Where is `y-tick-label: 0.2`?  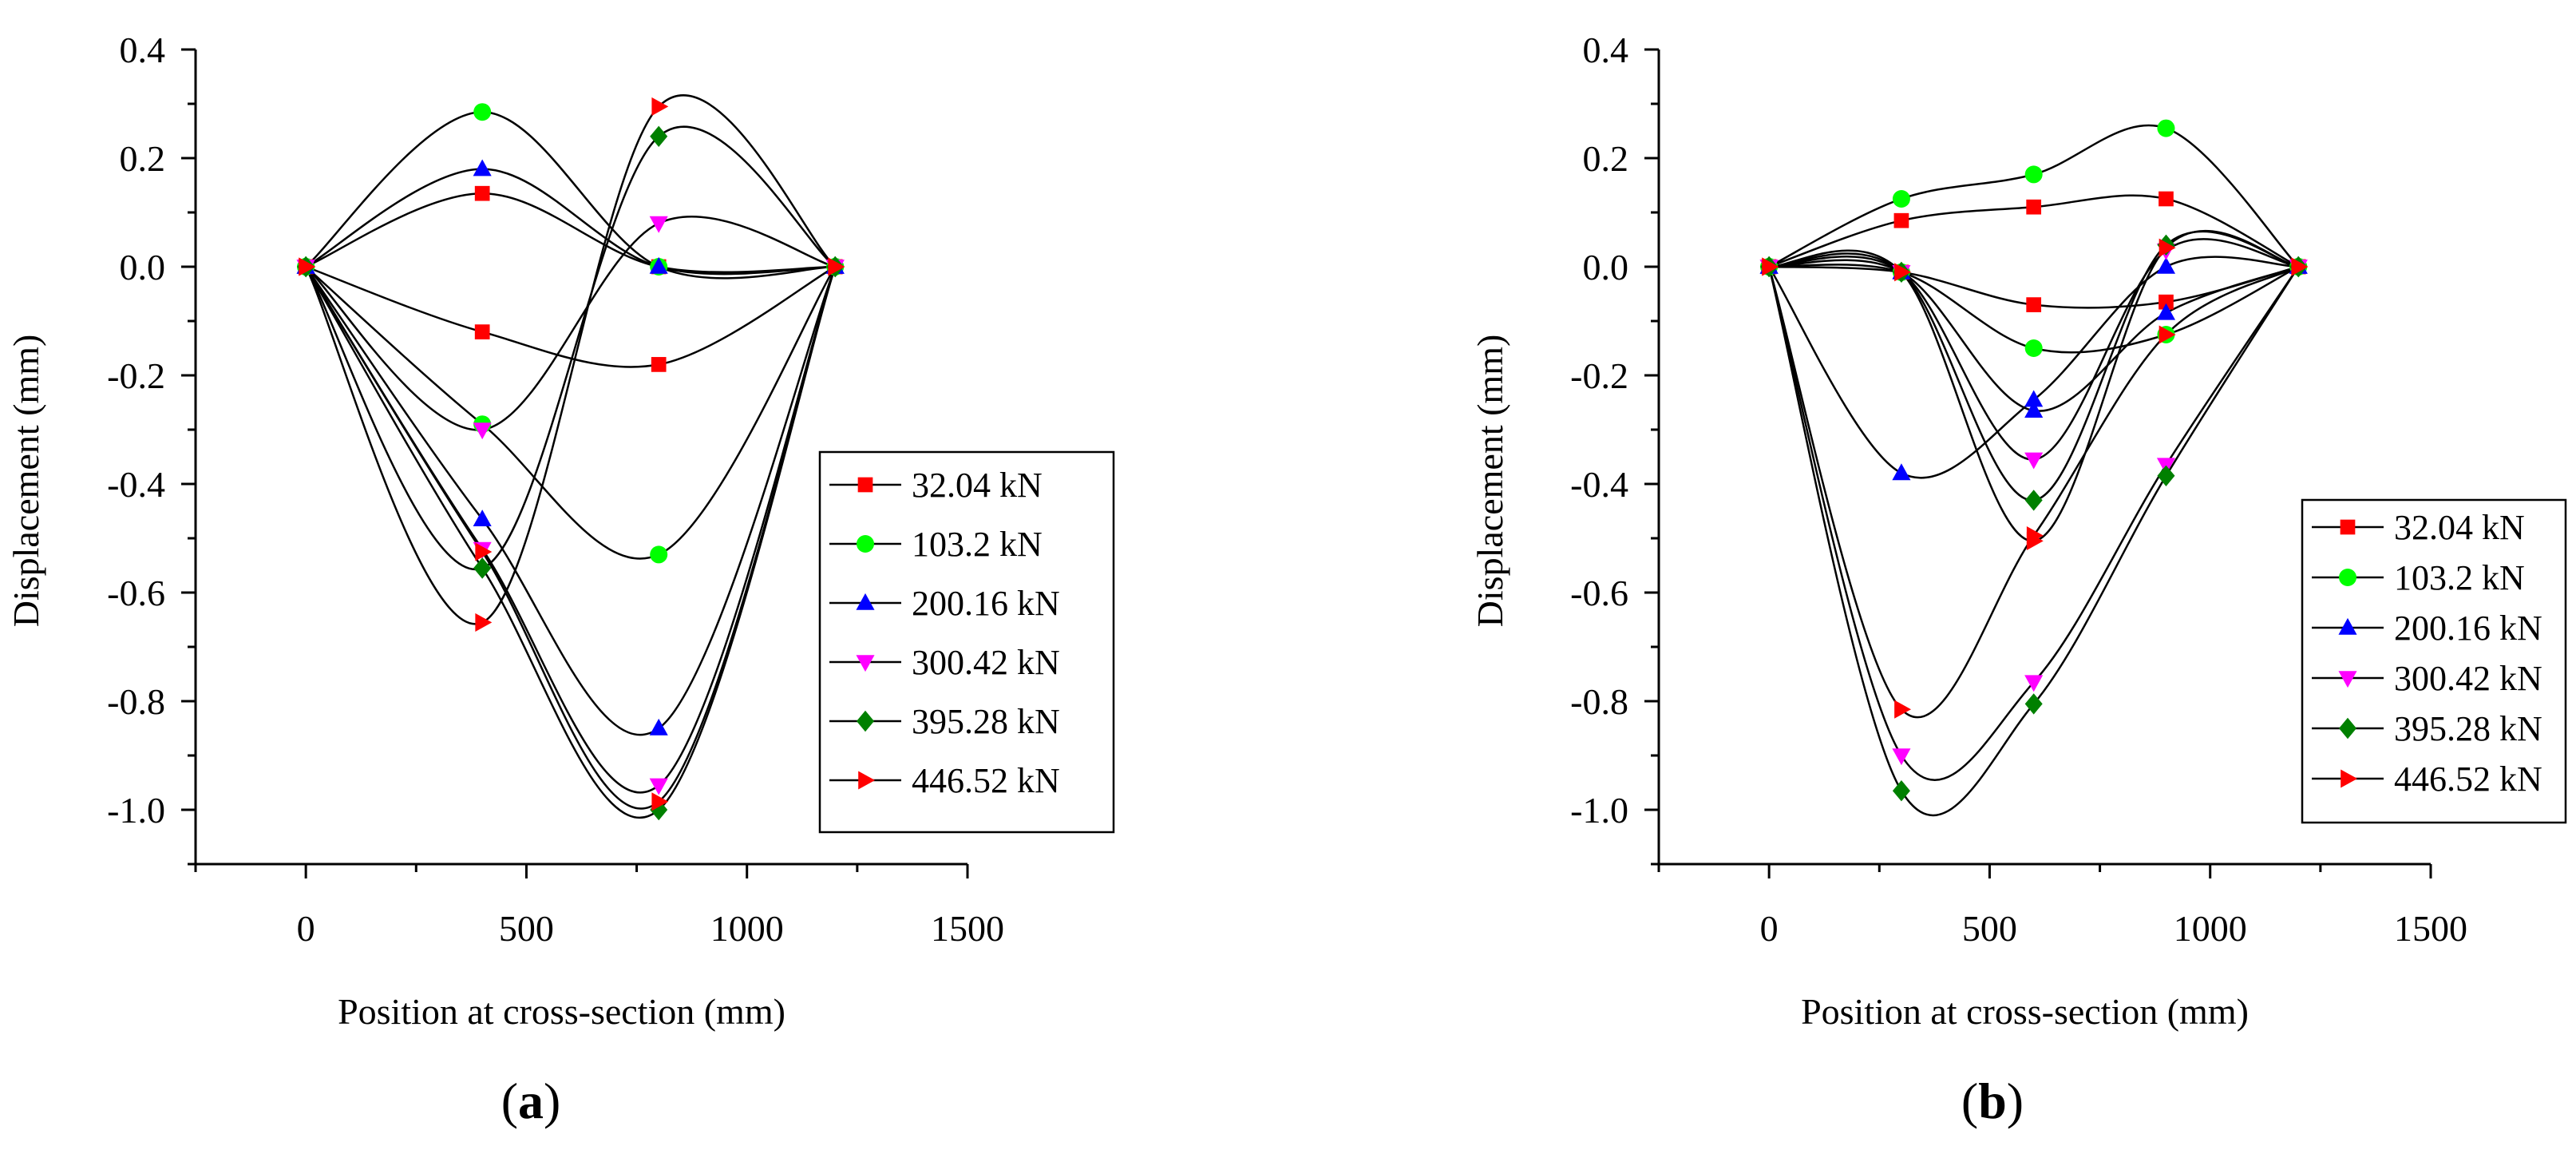
y-tick-label: 0.2 is located at coordinates (143, 158).